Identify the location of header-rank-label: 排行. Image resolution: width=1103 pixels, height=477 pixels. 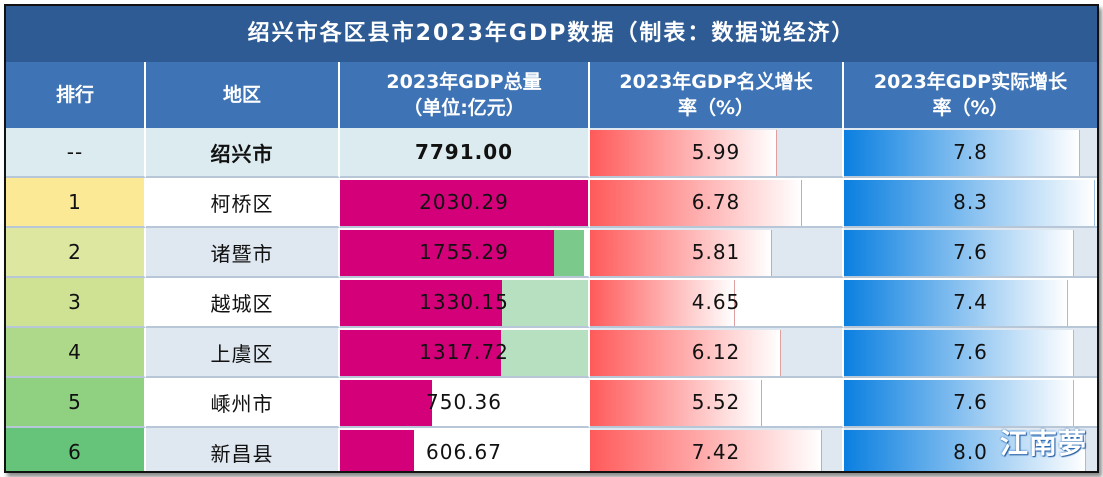
(74, 95).